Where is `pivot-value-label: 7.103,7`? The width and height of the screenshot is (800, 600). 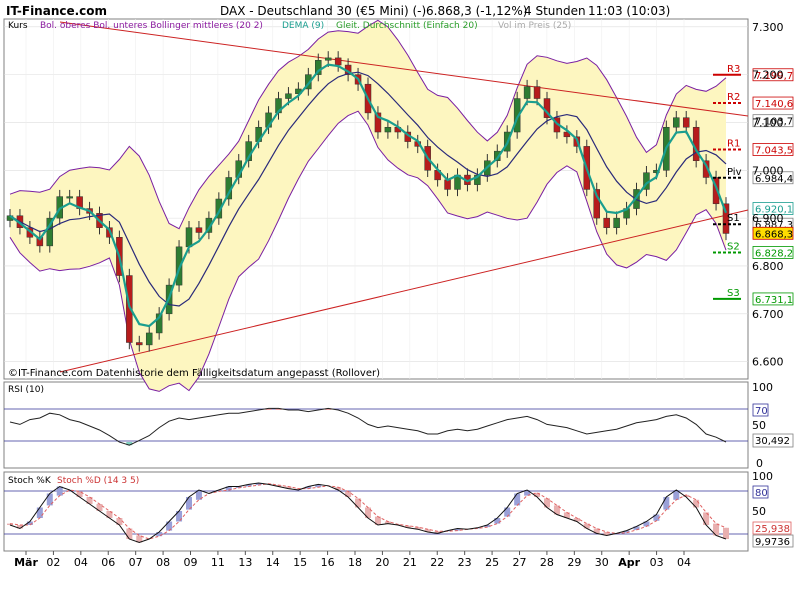 pivot-value-label: 7.103,7 is located at coordinates (774, 122).